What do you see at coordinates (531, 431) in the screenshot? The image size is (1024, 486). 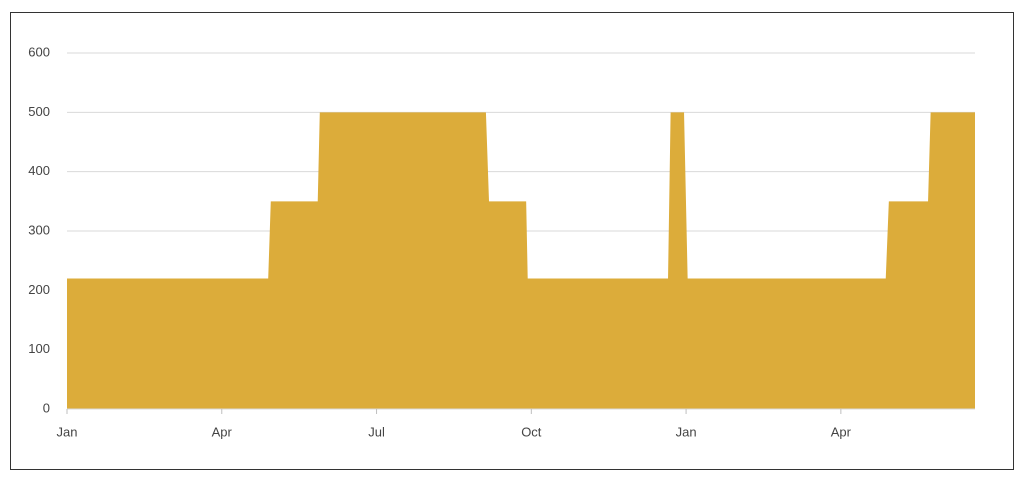 I see `x-tick-label: Oct` at bounding box center [531, 431].